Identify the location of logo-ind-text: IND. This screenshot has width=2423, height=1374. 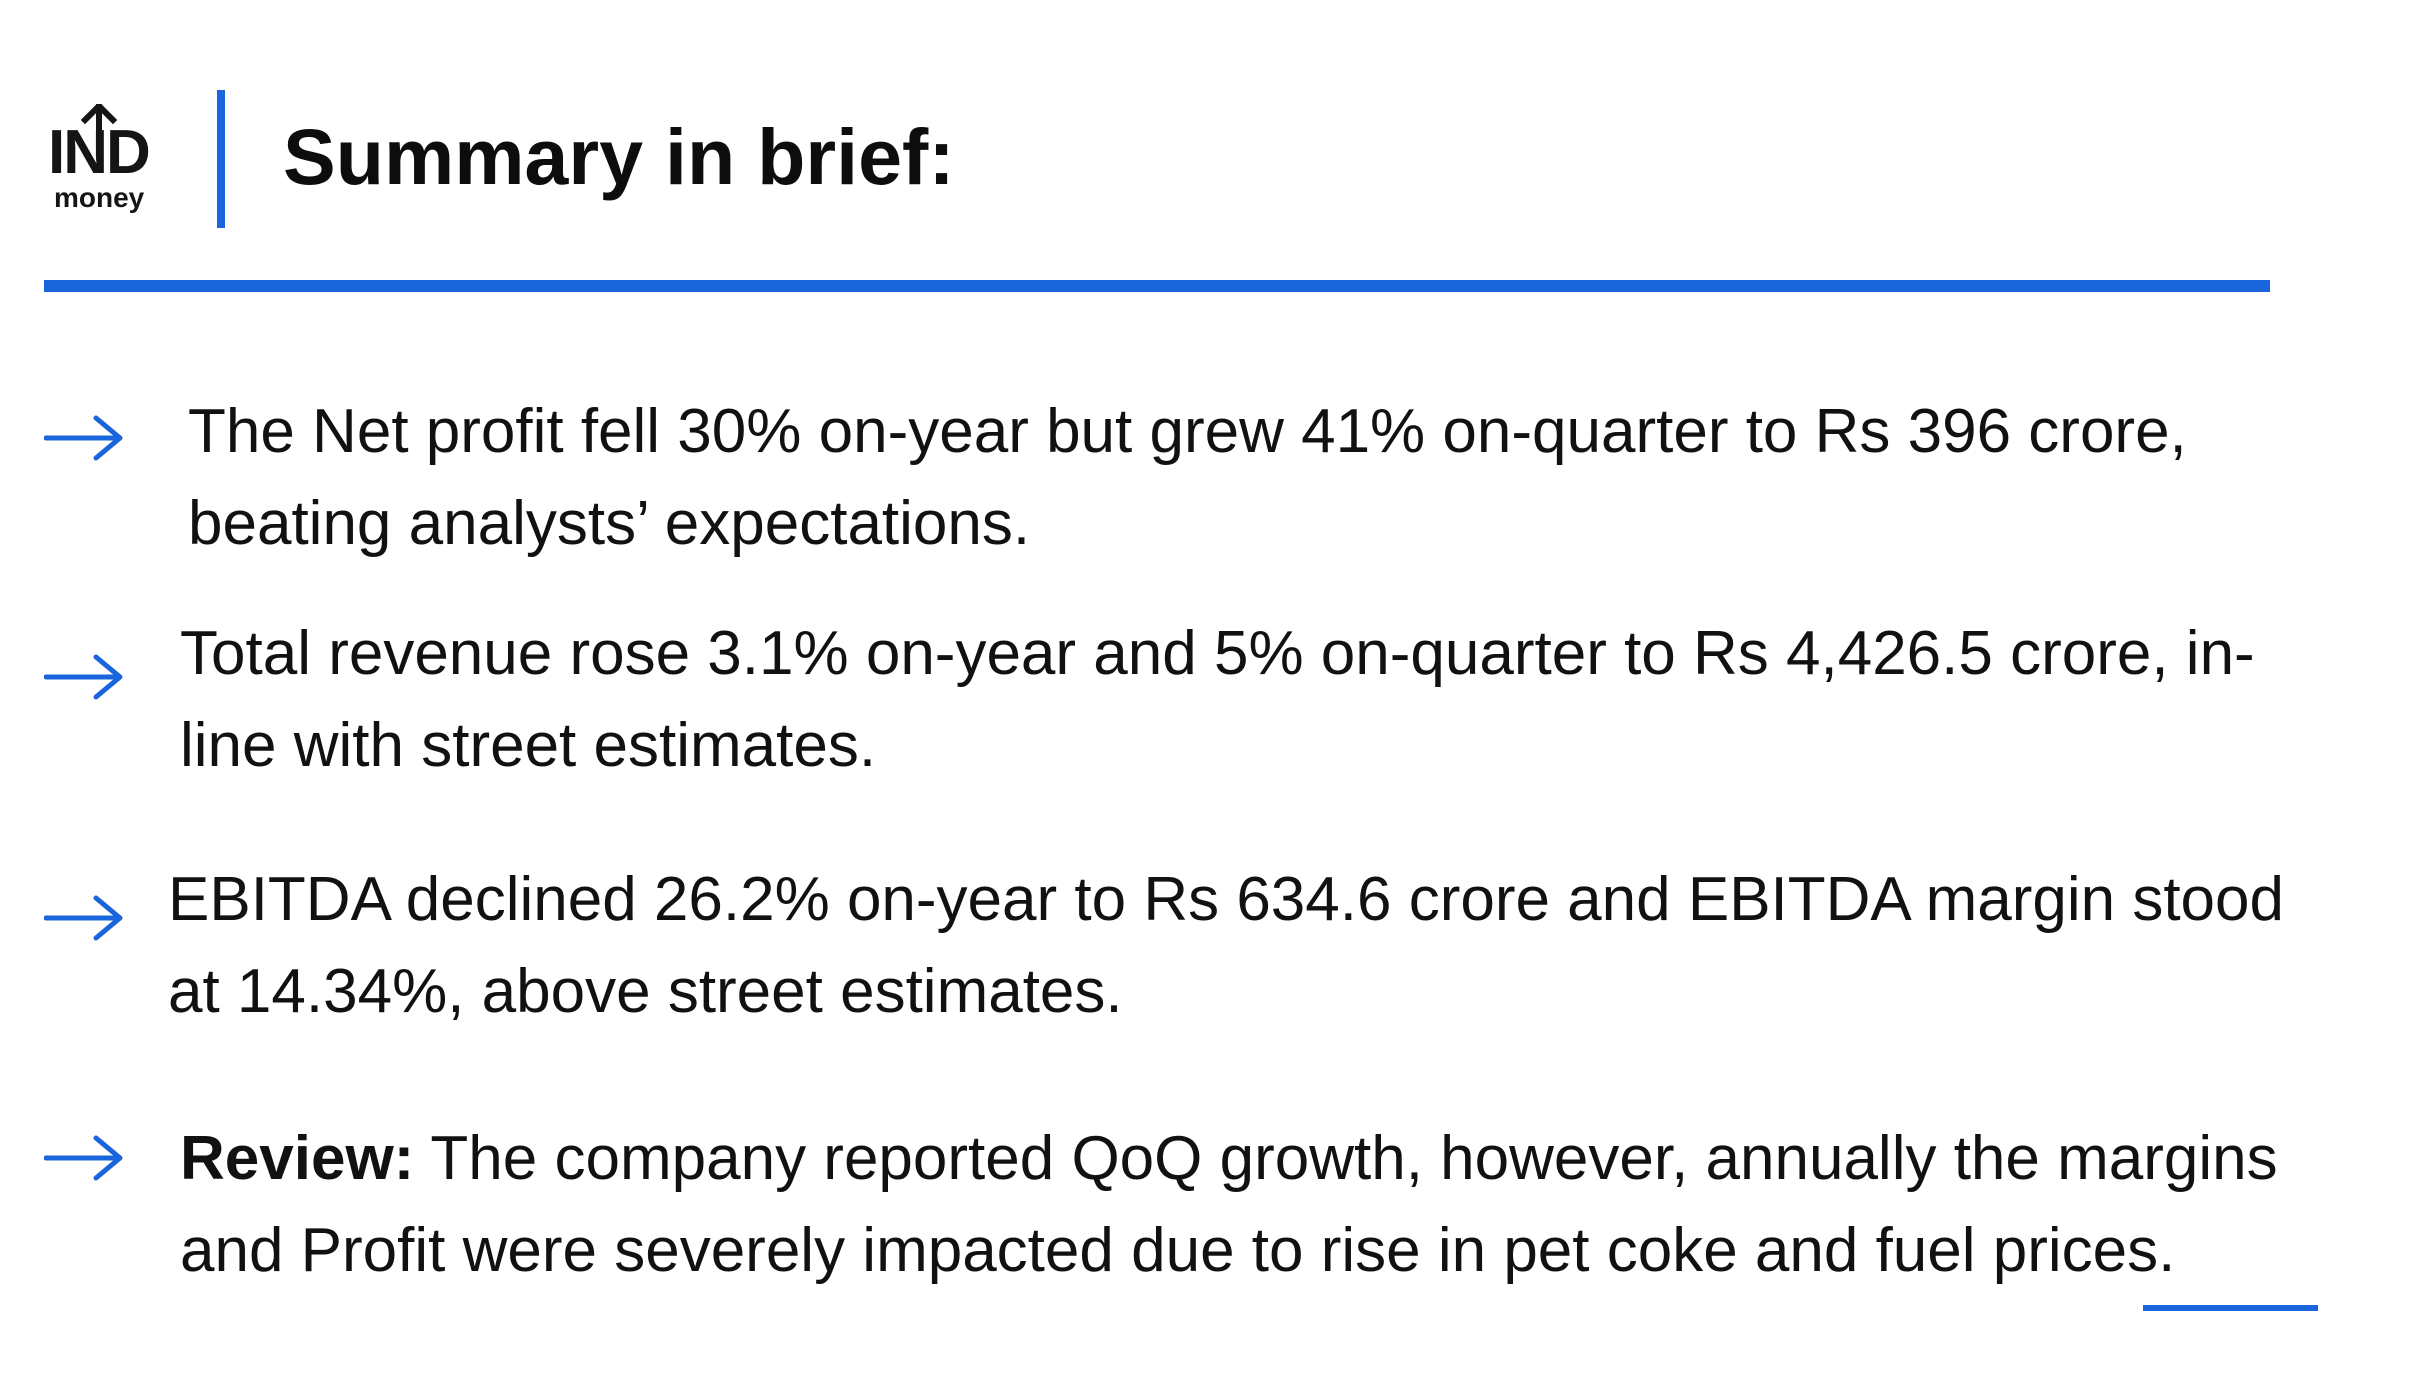
(99, 152).